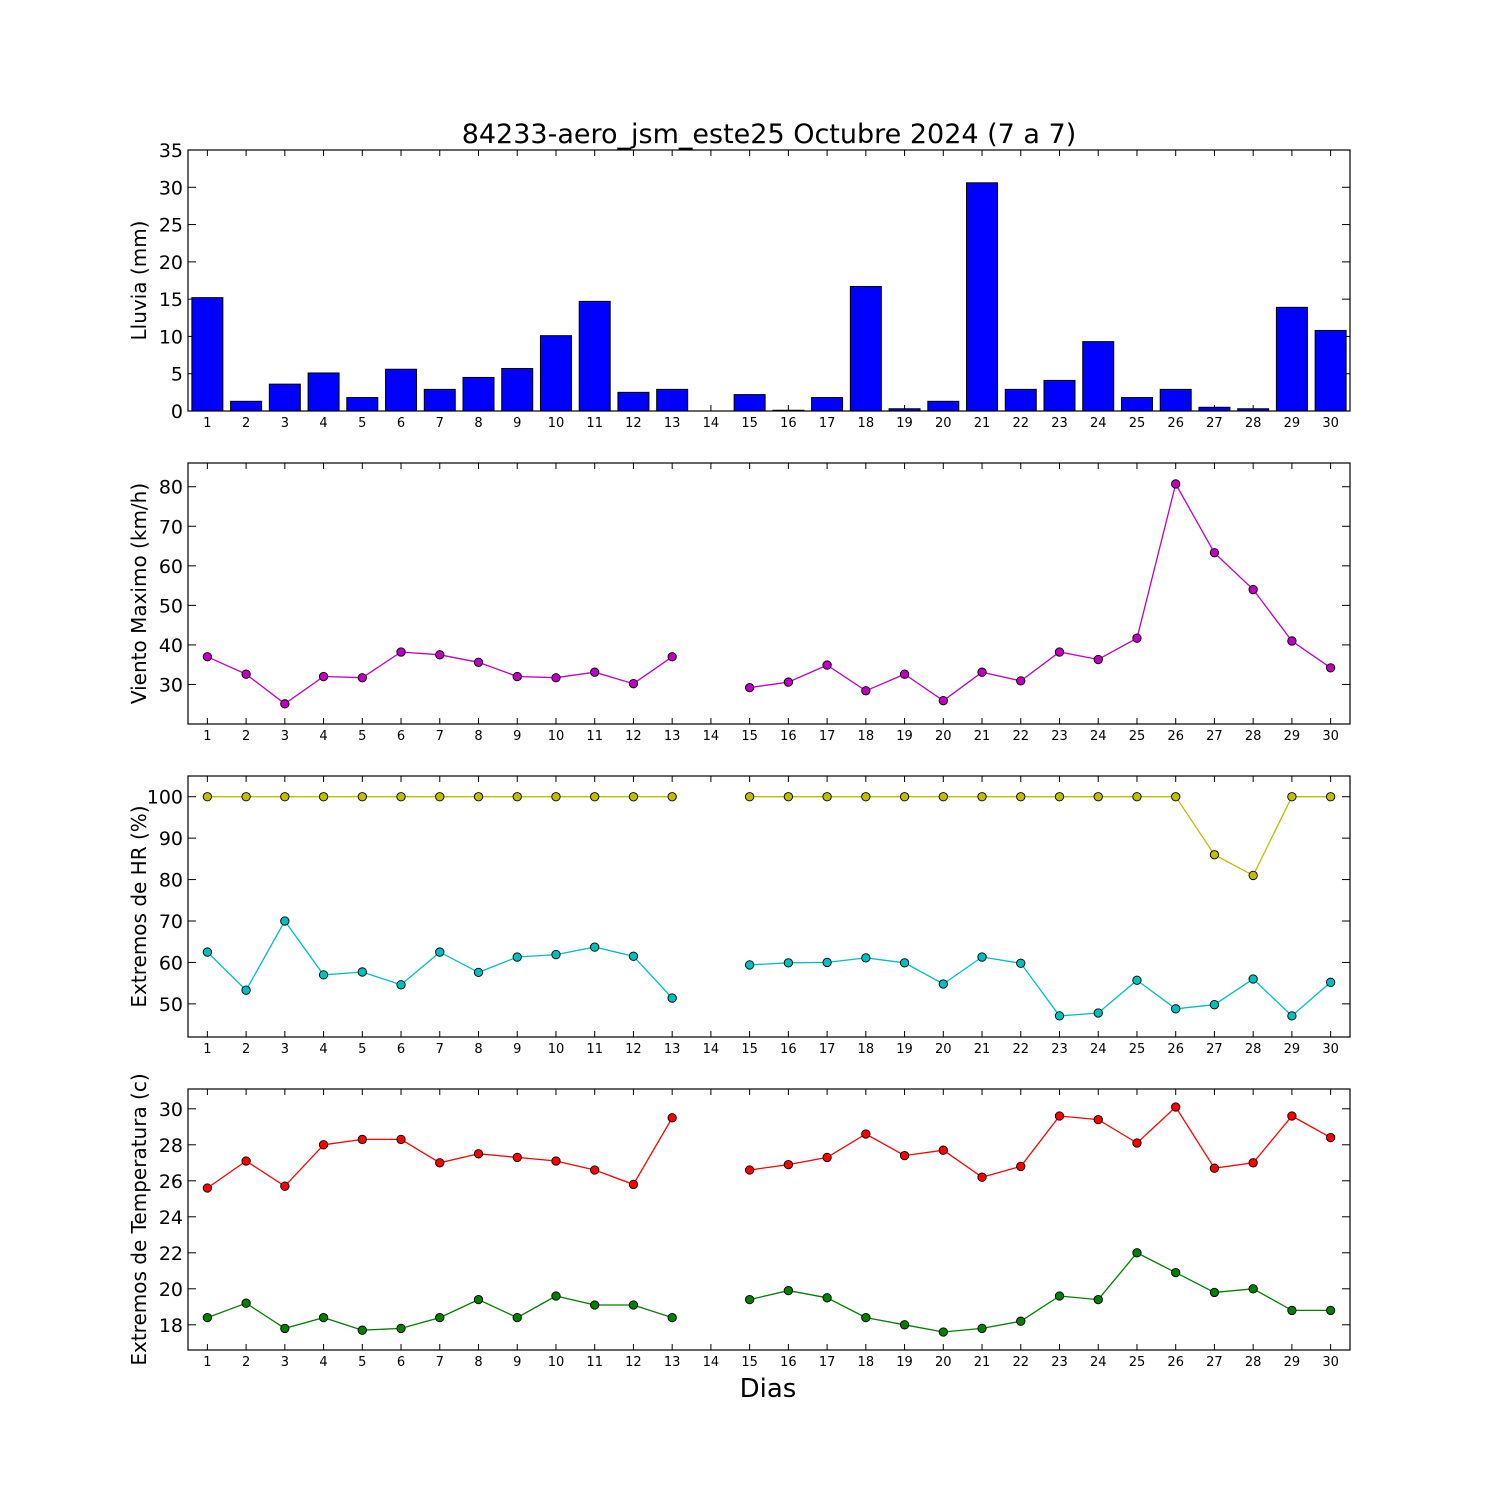  I want to click on y-tick-label: 60, so click(171, 963).